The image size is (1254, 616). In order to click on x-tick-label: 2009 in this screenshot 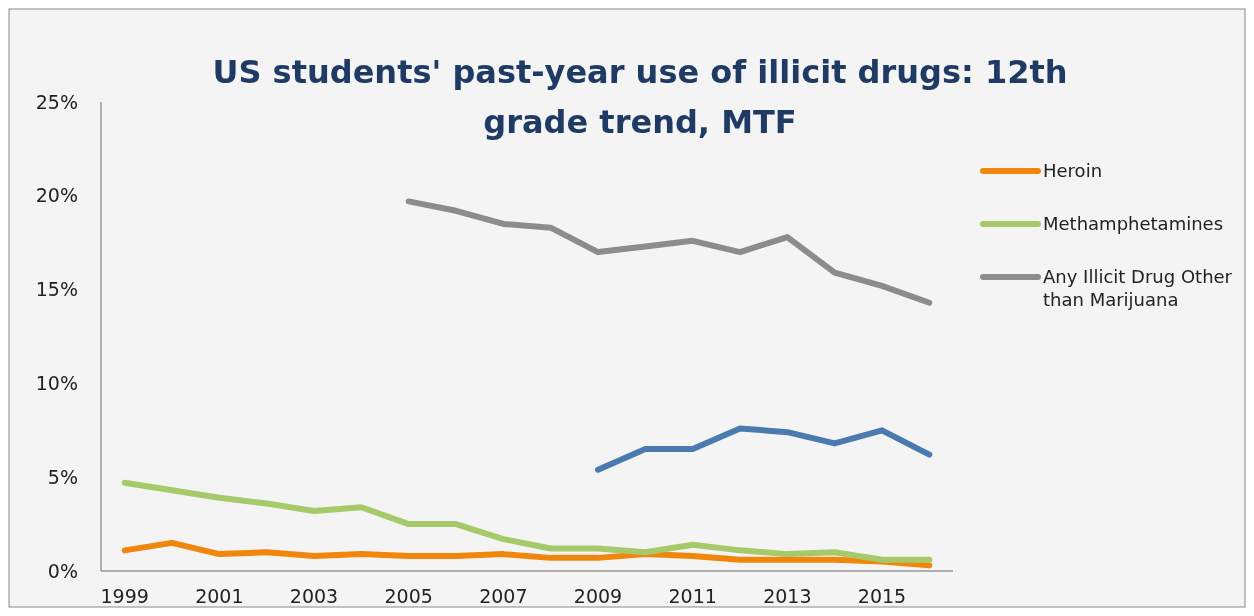, I will do `click(598, 596)`.